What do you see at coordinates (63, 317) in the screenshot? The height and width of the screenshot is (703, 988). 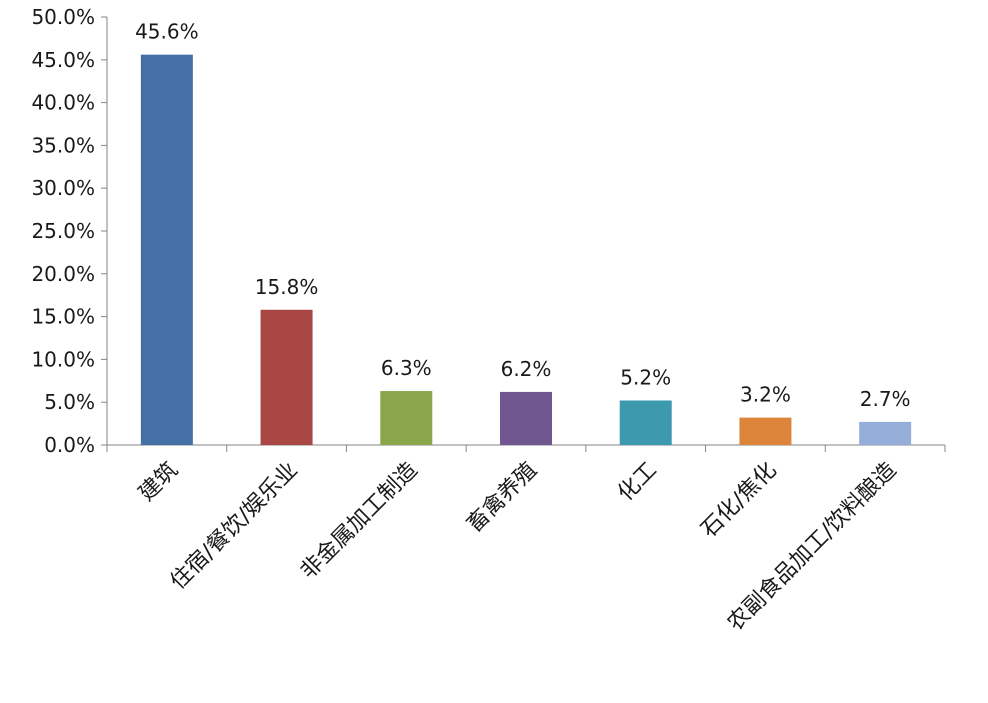 I see `y-tick-label: 15.0%` at bounding box center [63, 317].